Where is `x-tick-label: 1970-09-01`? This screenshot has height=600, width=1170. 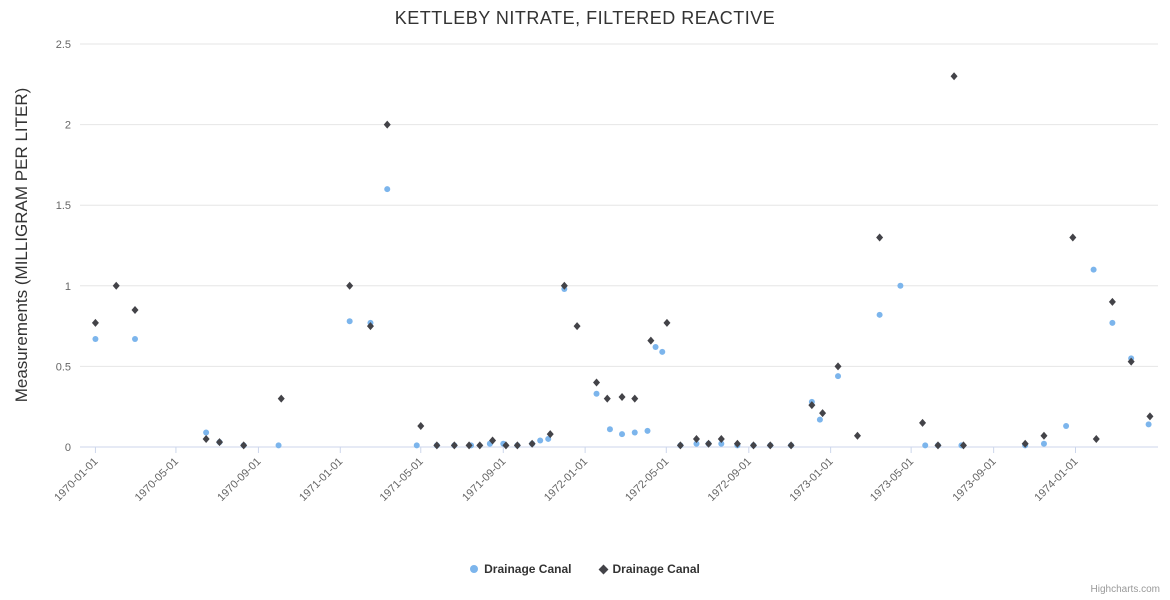
x-tick-label: 1970-09-01 is located at coordinates (239, 480).